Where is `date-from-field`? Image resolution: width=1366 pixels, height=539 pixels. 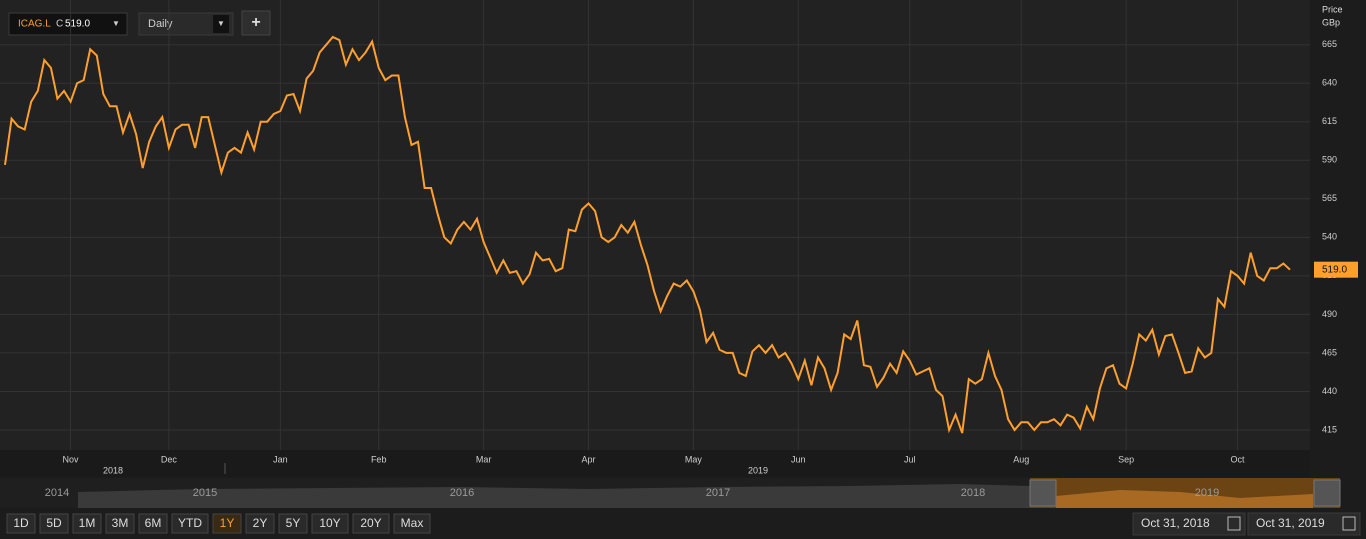 date-from-field is located at coordinates (1189, 524).